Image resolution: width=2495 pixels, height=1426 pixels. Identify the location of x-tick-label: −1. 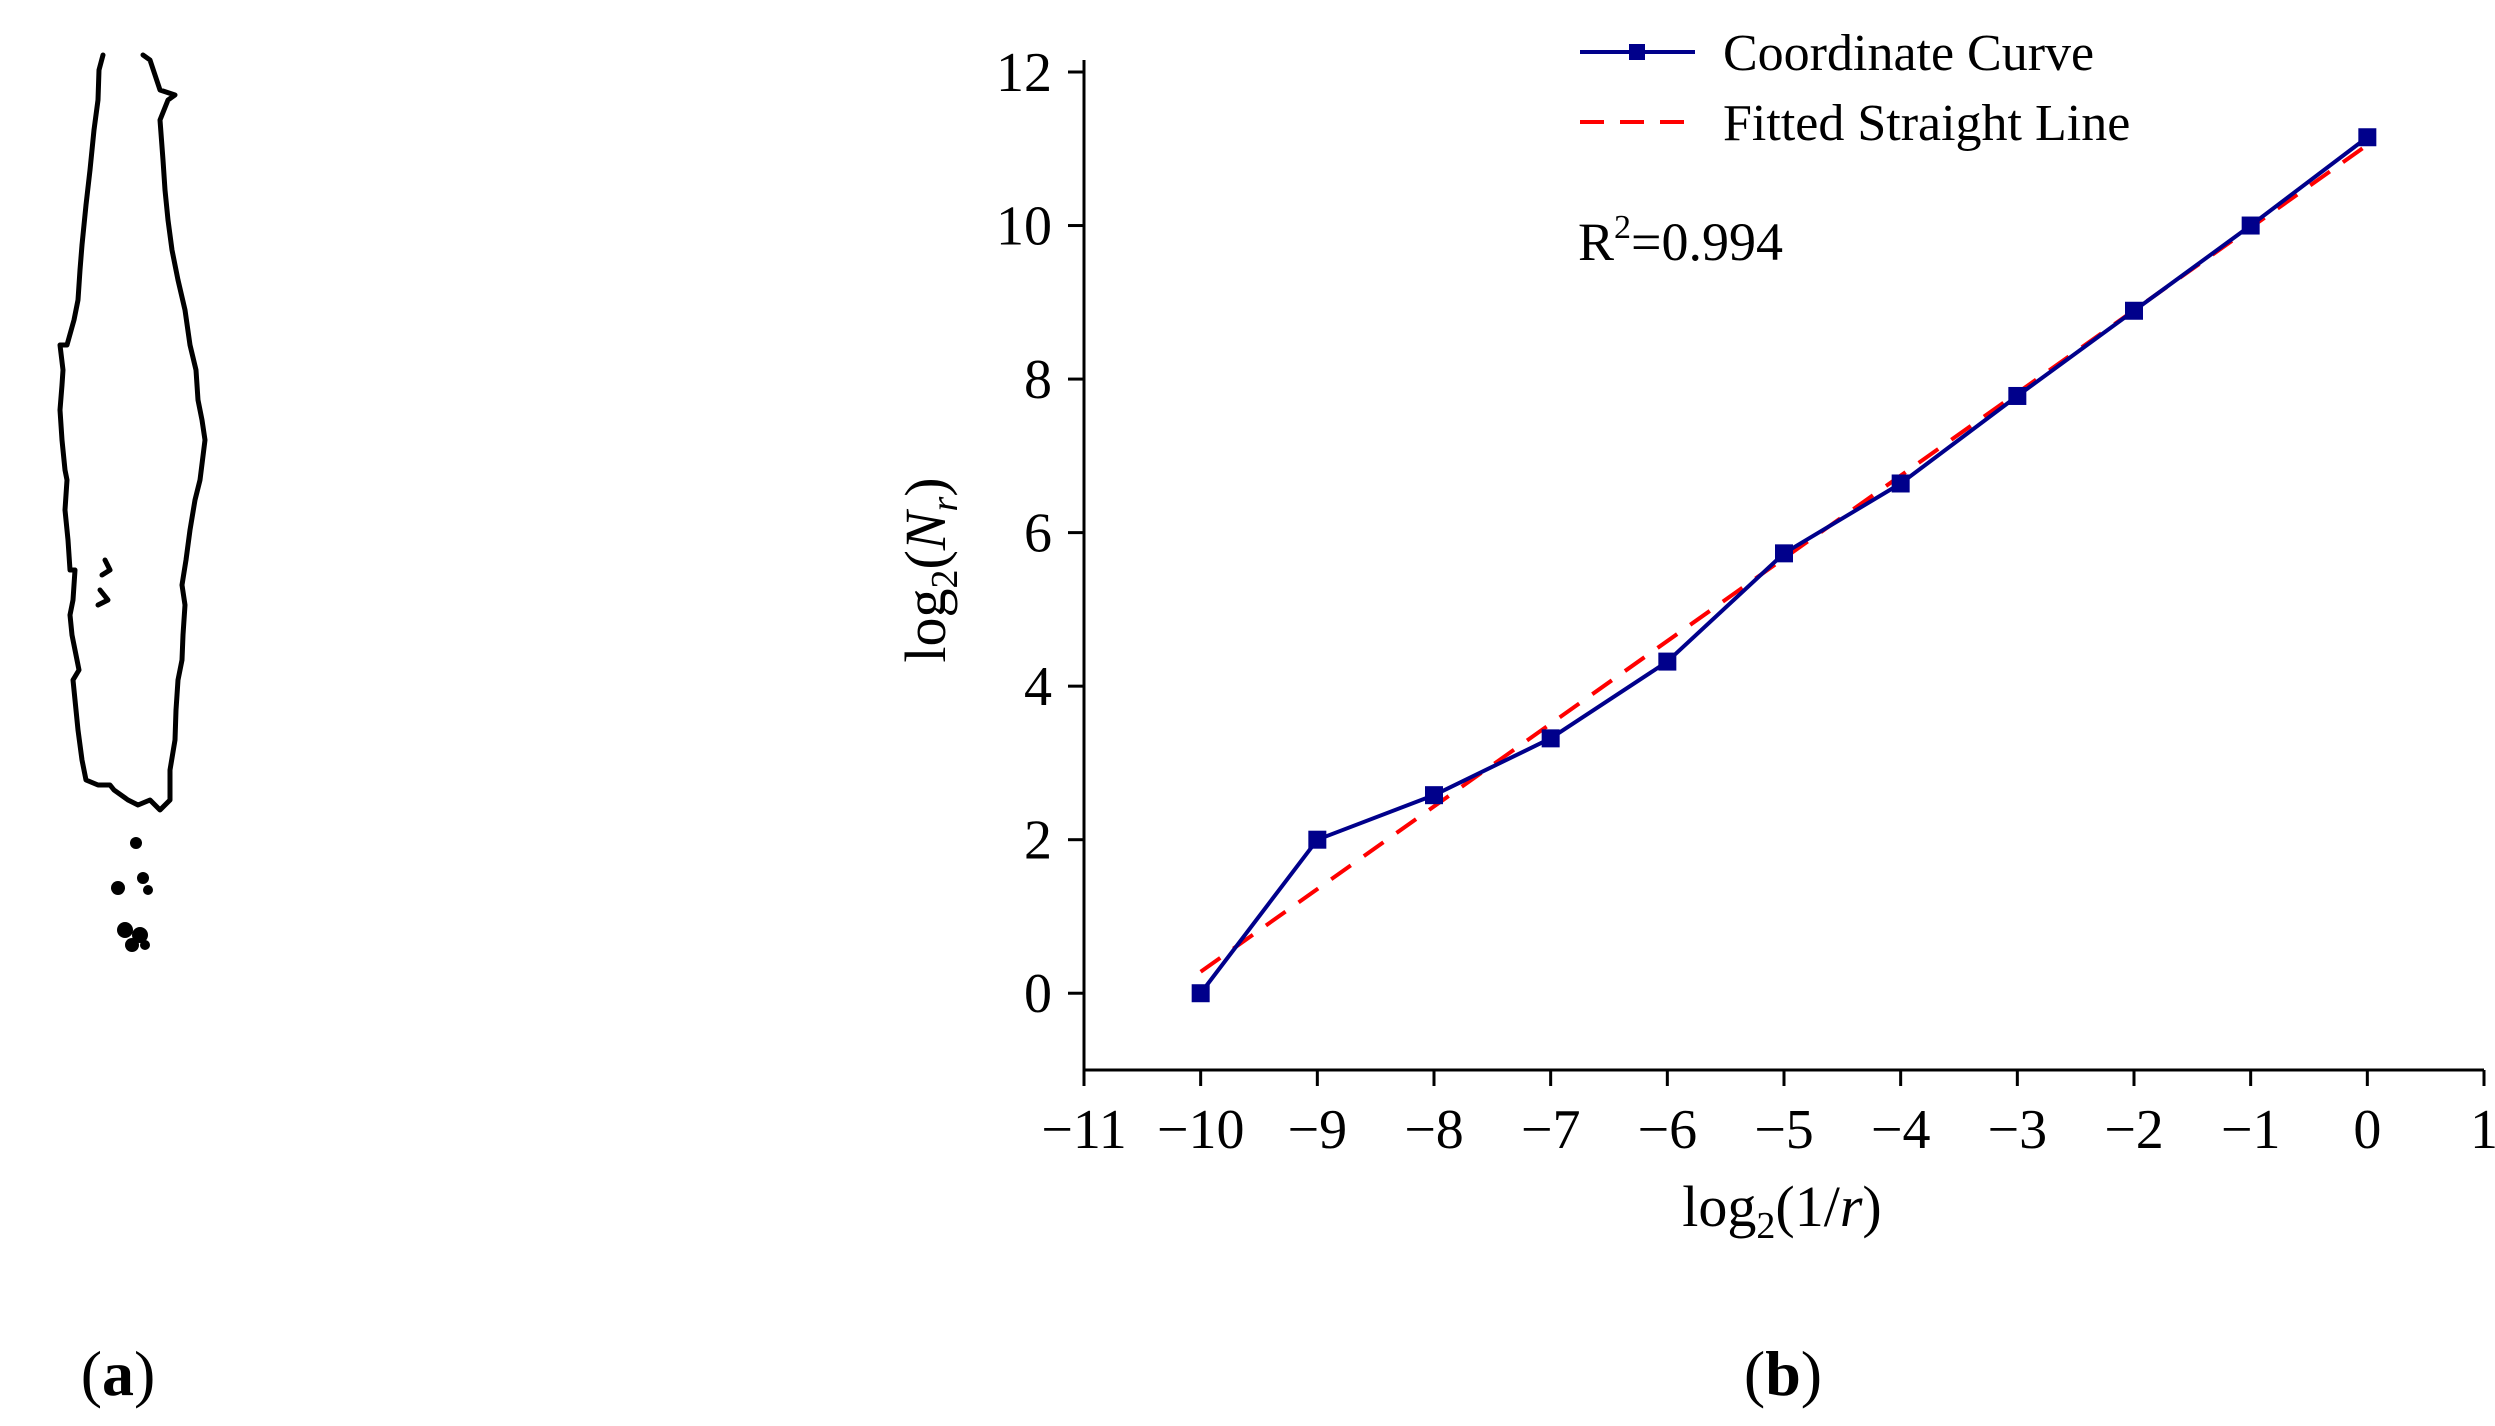
(2251, 1130).